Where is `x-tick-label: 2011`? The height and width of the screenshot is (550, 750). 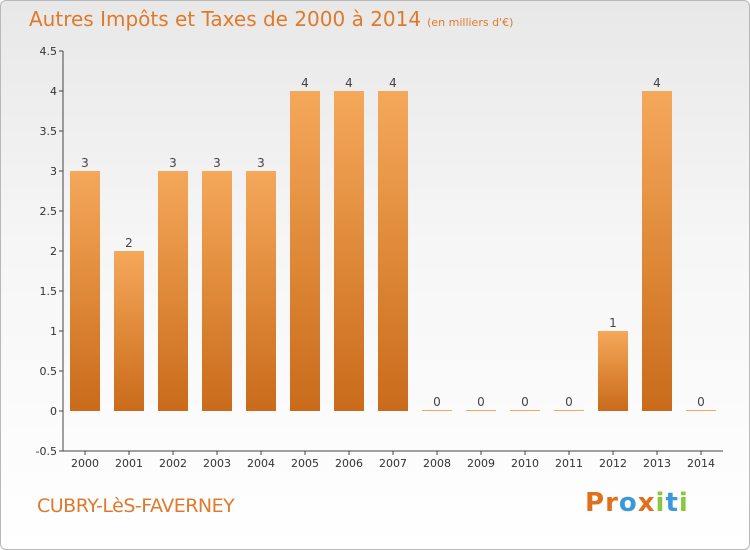 x-tick-label: 2011 is located at coordinates (569, 463).